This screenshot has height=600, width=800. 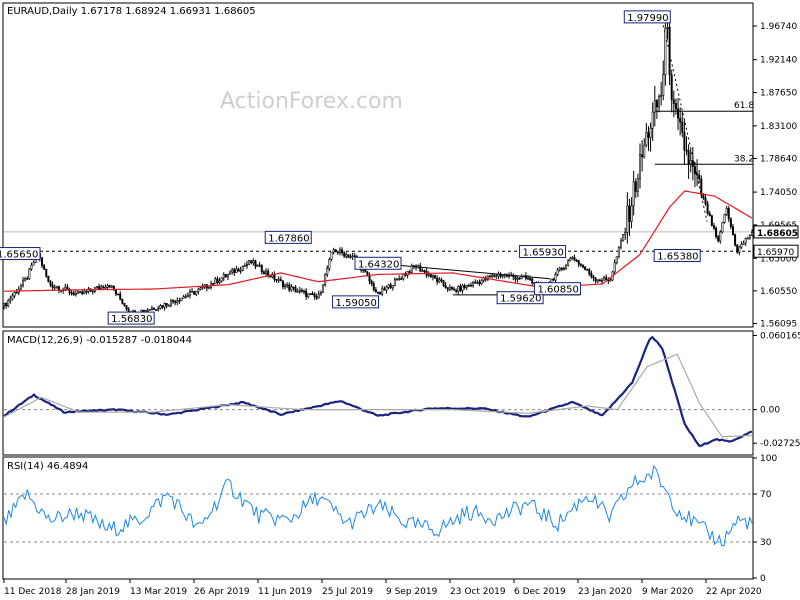 What do you see at coordinates (222, 592) in the screenshot?
I see `x-tick-label: 26 Apr 2019` at bounding box center [222, 592].